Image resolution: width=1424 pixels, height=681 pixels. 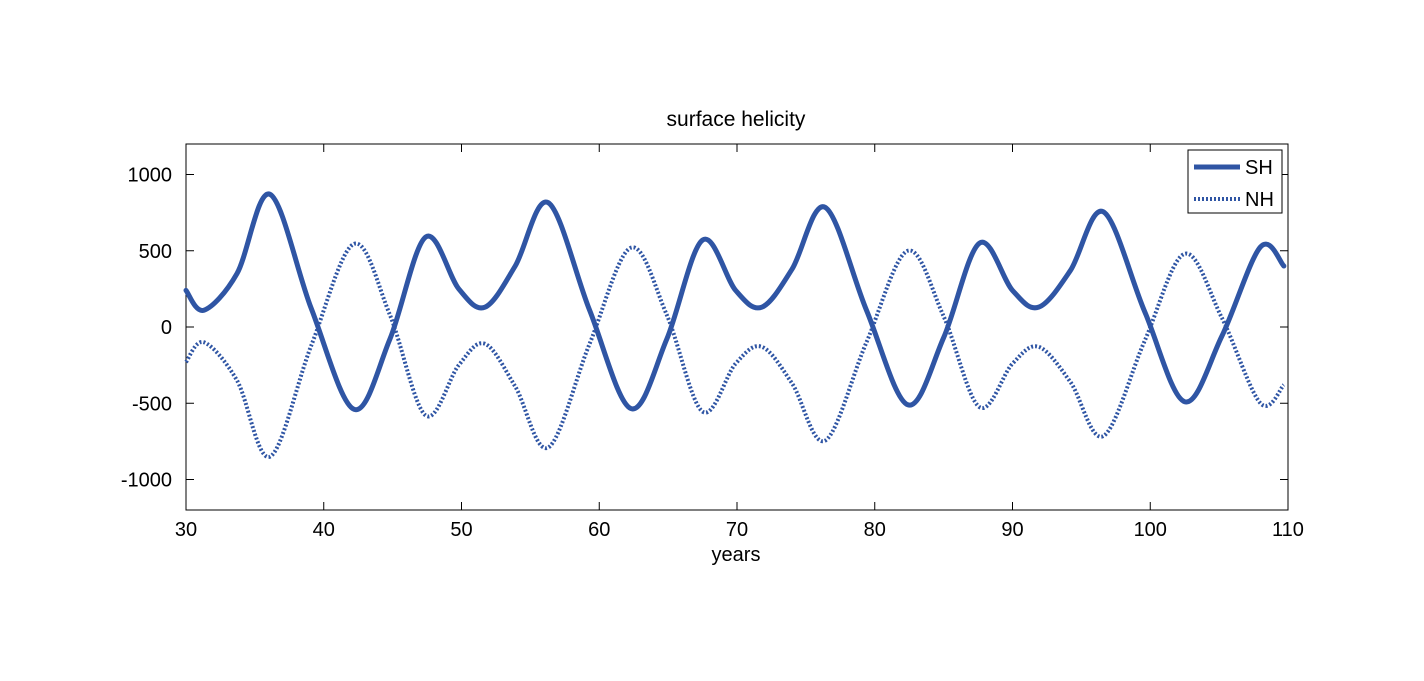 What do you see at coordinates (1259, 200) in the screenshot?
I see `legend-label-nh: NH` at bounding box center [1259, 200].